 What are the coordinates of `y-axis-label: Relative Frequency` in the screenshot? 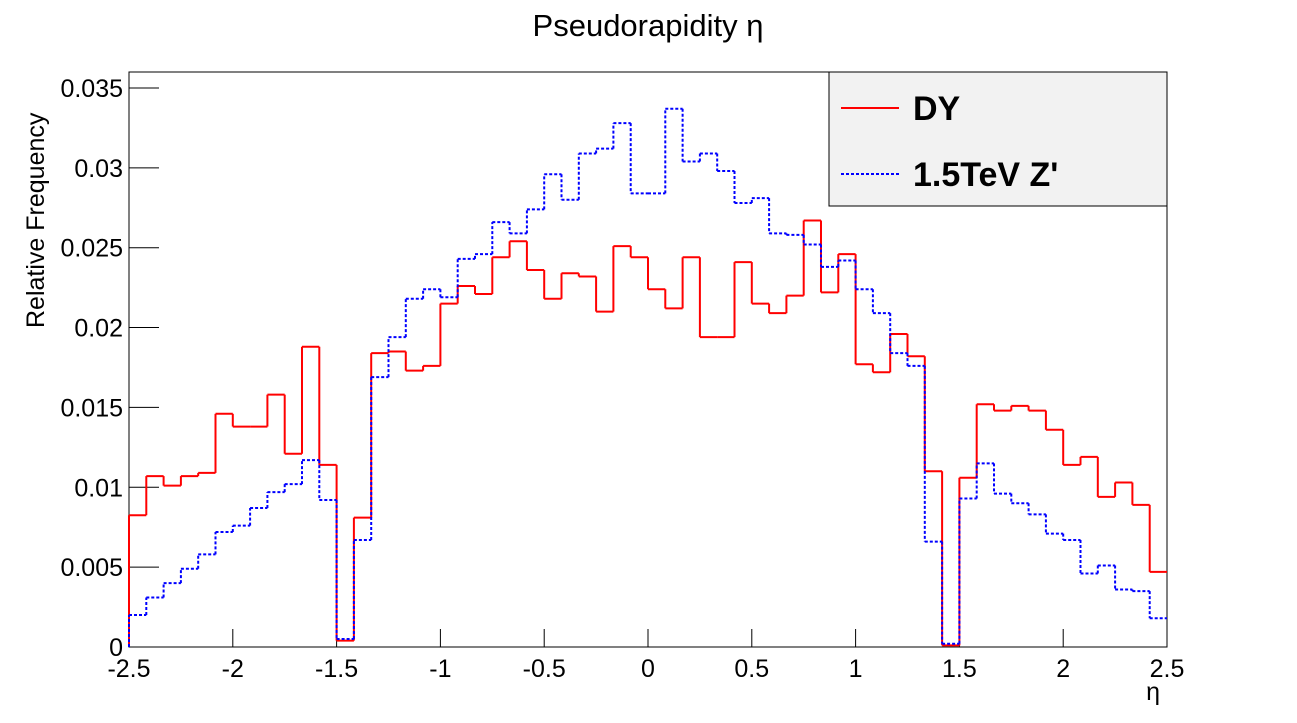 It's located at (36, 220).